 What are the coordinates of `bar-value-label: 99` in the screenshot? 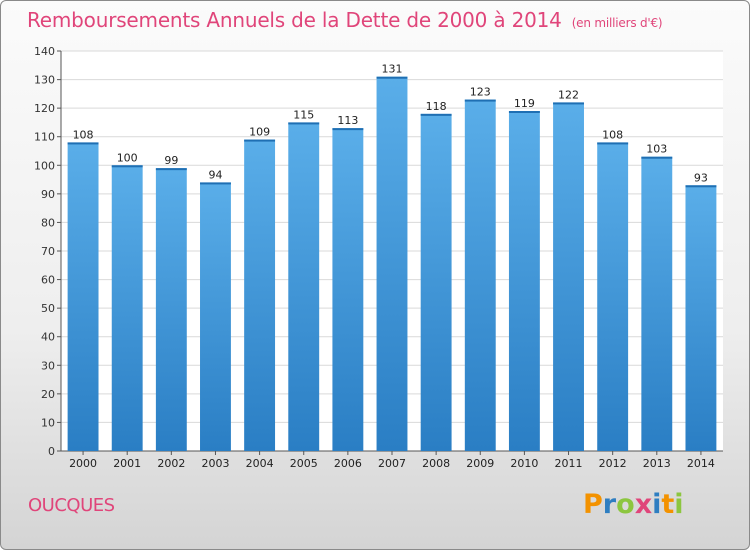 It's located at (171, 160).